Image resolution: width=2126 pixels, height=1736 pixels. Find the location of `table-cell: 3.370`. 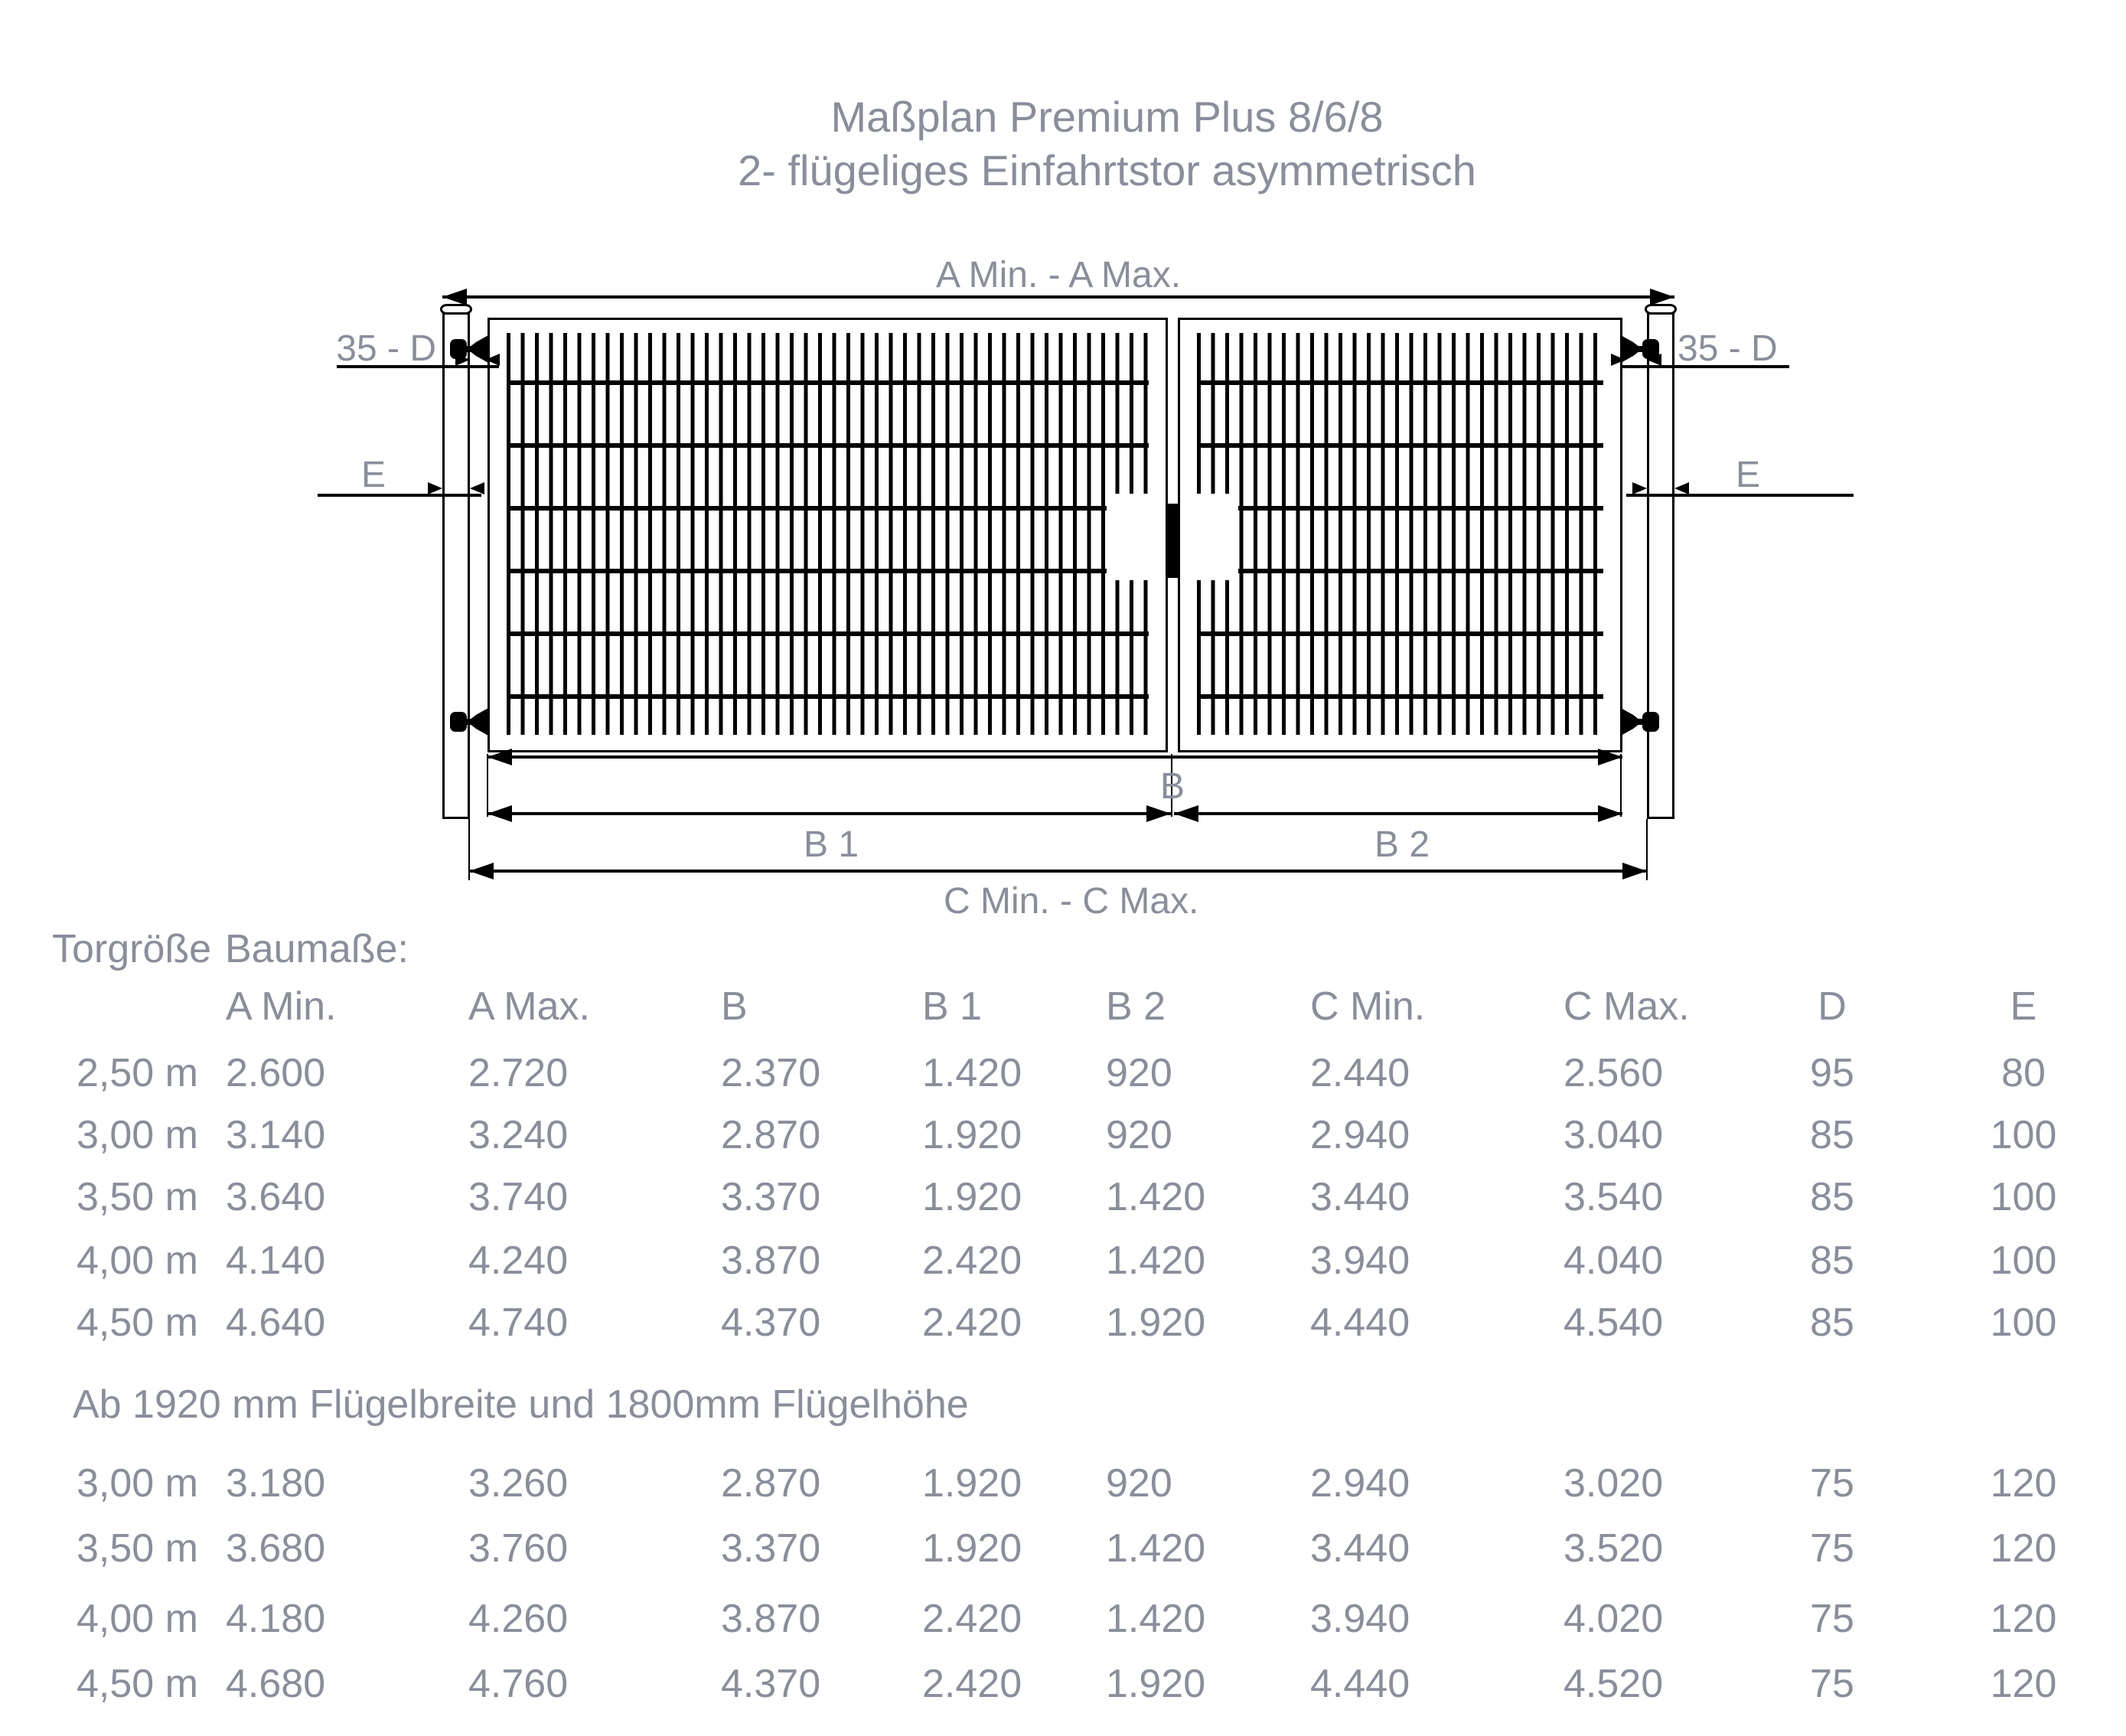

table-cell: 3.370 is located at coordinates (771, 1548).